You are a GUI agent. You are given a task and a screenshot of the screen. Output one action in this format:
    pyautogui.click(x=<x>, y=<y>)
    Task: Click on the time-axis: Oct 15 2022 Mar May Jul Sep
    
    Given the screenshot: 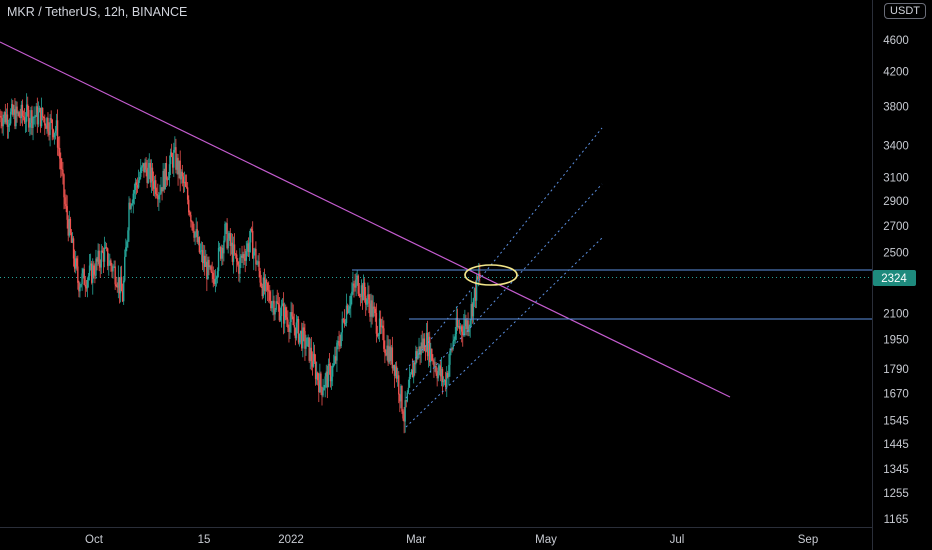 What is the action you would take?
    pyautogui.click(x=451, y=540)
    